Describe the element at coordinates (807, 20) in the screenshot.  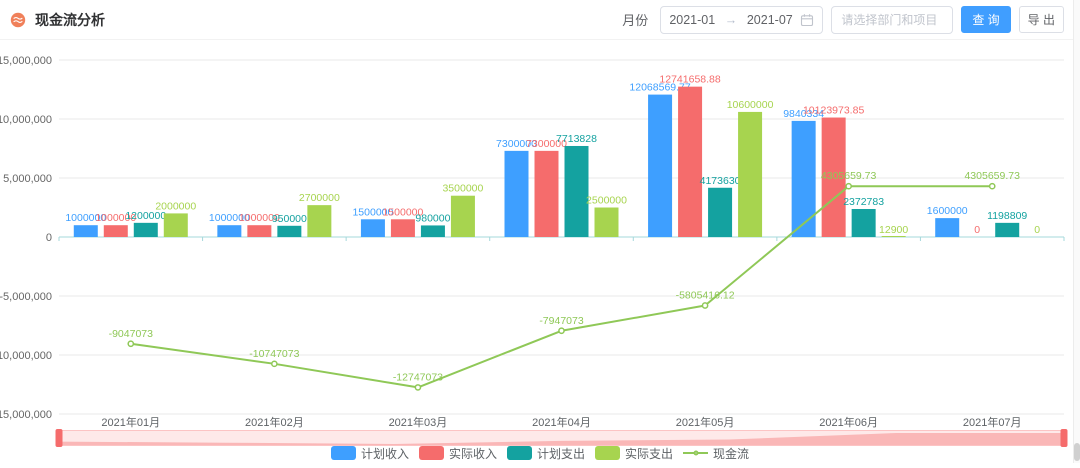
I see `calendar-icon` at that location.